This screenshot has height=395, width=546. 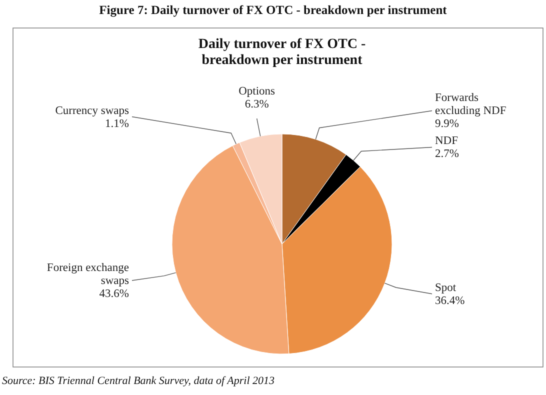 What do you see at coordinates (117, 124) in the screenshot?
I see `data-label: 1.1%` at bounding box center [117, 124].